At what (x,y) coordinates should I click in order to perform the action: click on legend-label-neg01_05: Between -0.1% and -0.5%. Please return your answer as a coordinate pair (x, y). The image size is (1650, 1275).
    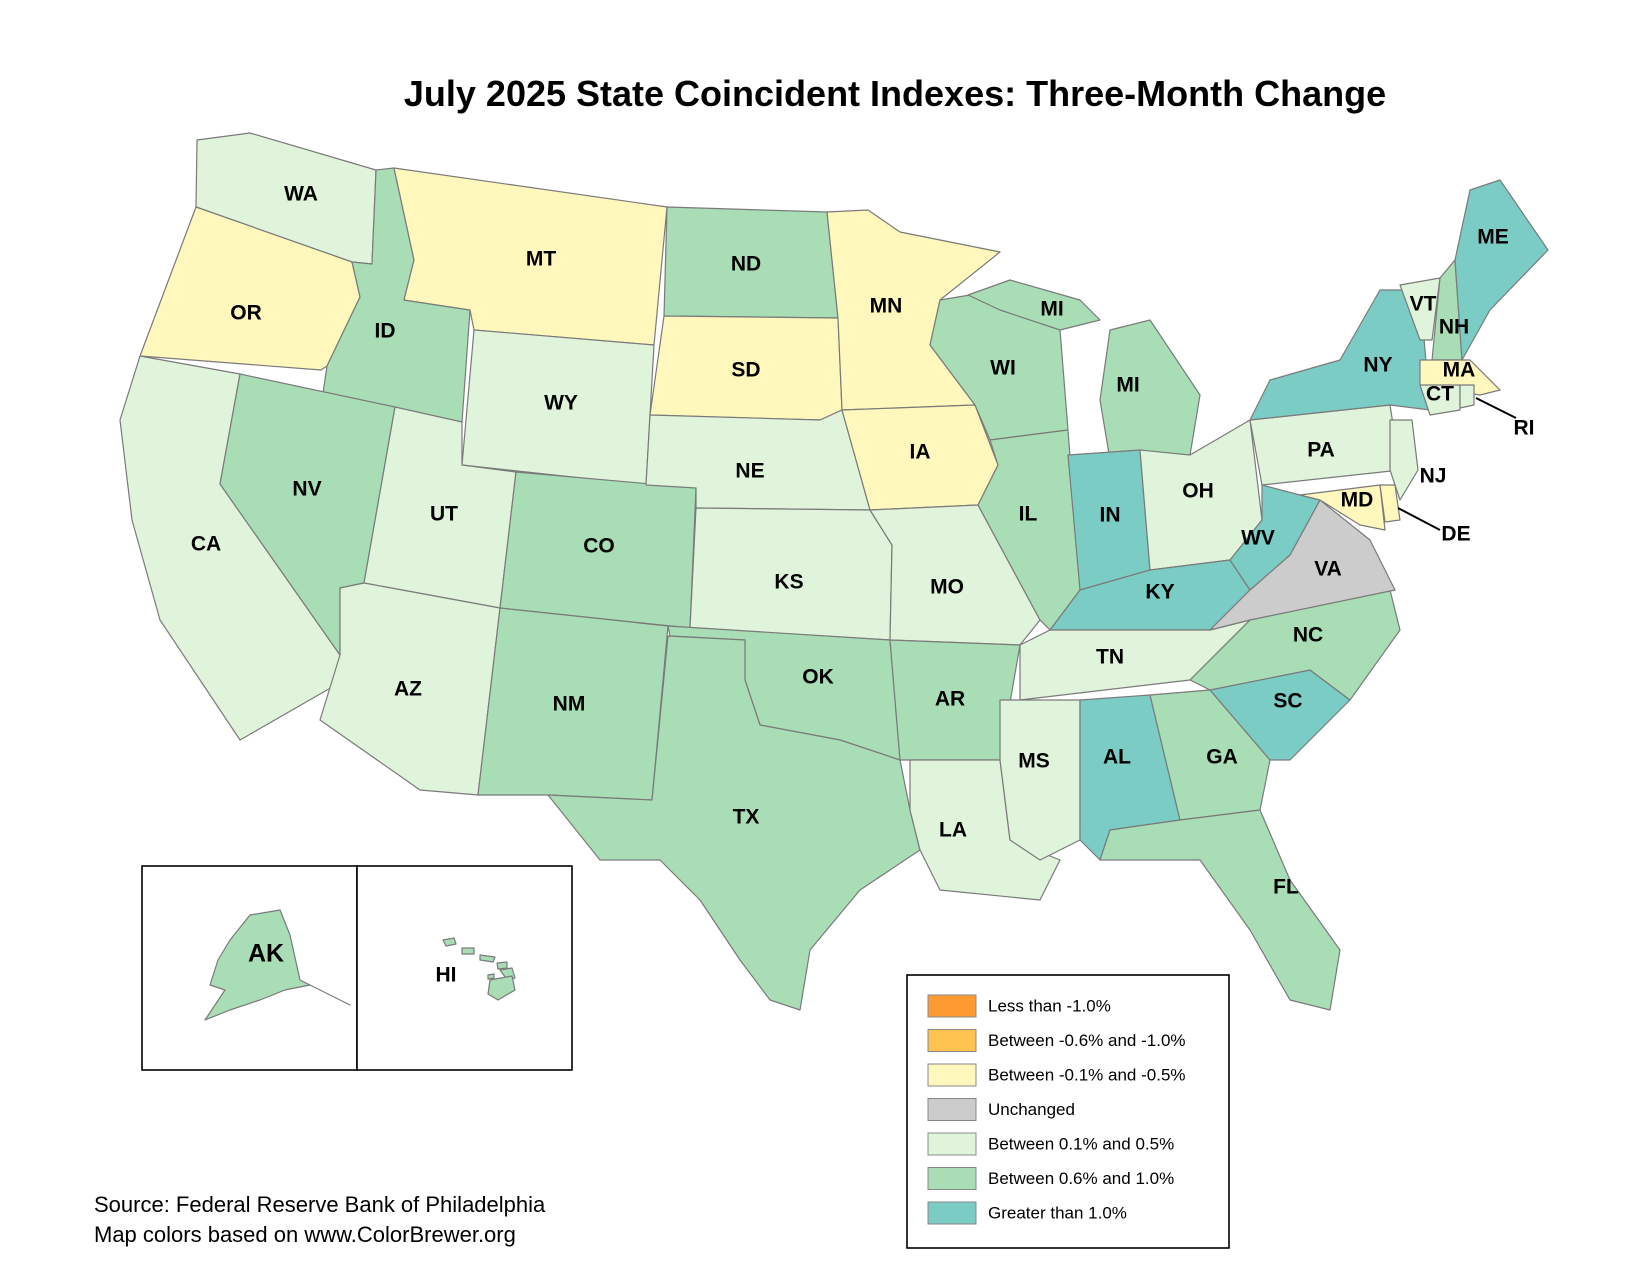
    Looking at the image, I should click on (1087, 1074).